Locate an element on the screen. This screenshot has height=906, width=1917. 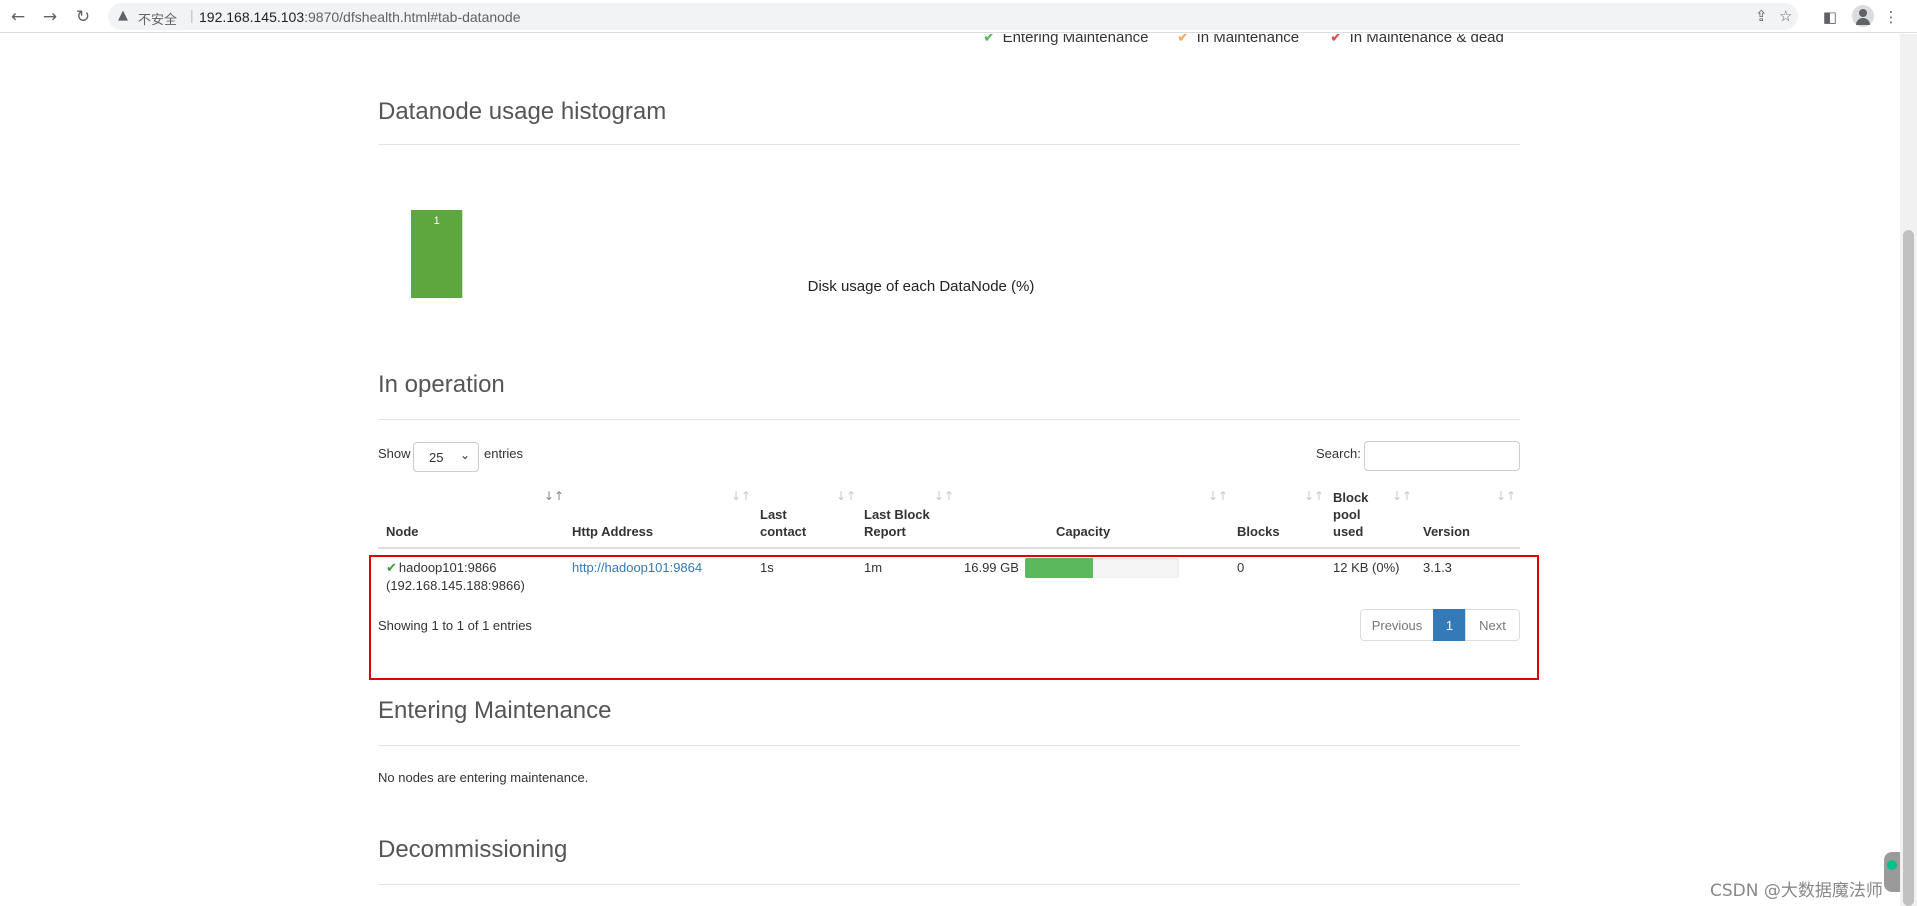
legend-label: Entering Maintenance is located at coordinates (1075, 40).